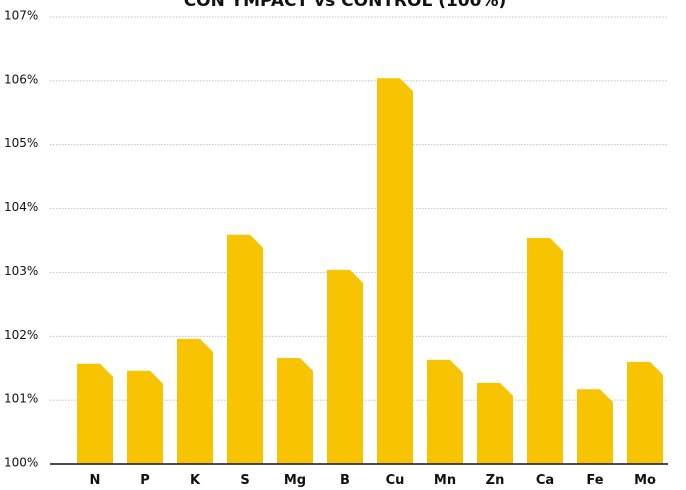 The height and width of the screenshot is (490, 686). Describe the element at coordinates (495, 480) in the screenshot. I see `x-tick-label: Zn` at that location.